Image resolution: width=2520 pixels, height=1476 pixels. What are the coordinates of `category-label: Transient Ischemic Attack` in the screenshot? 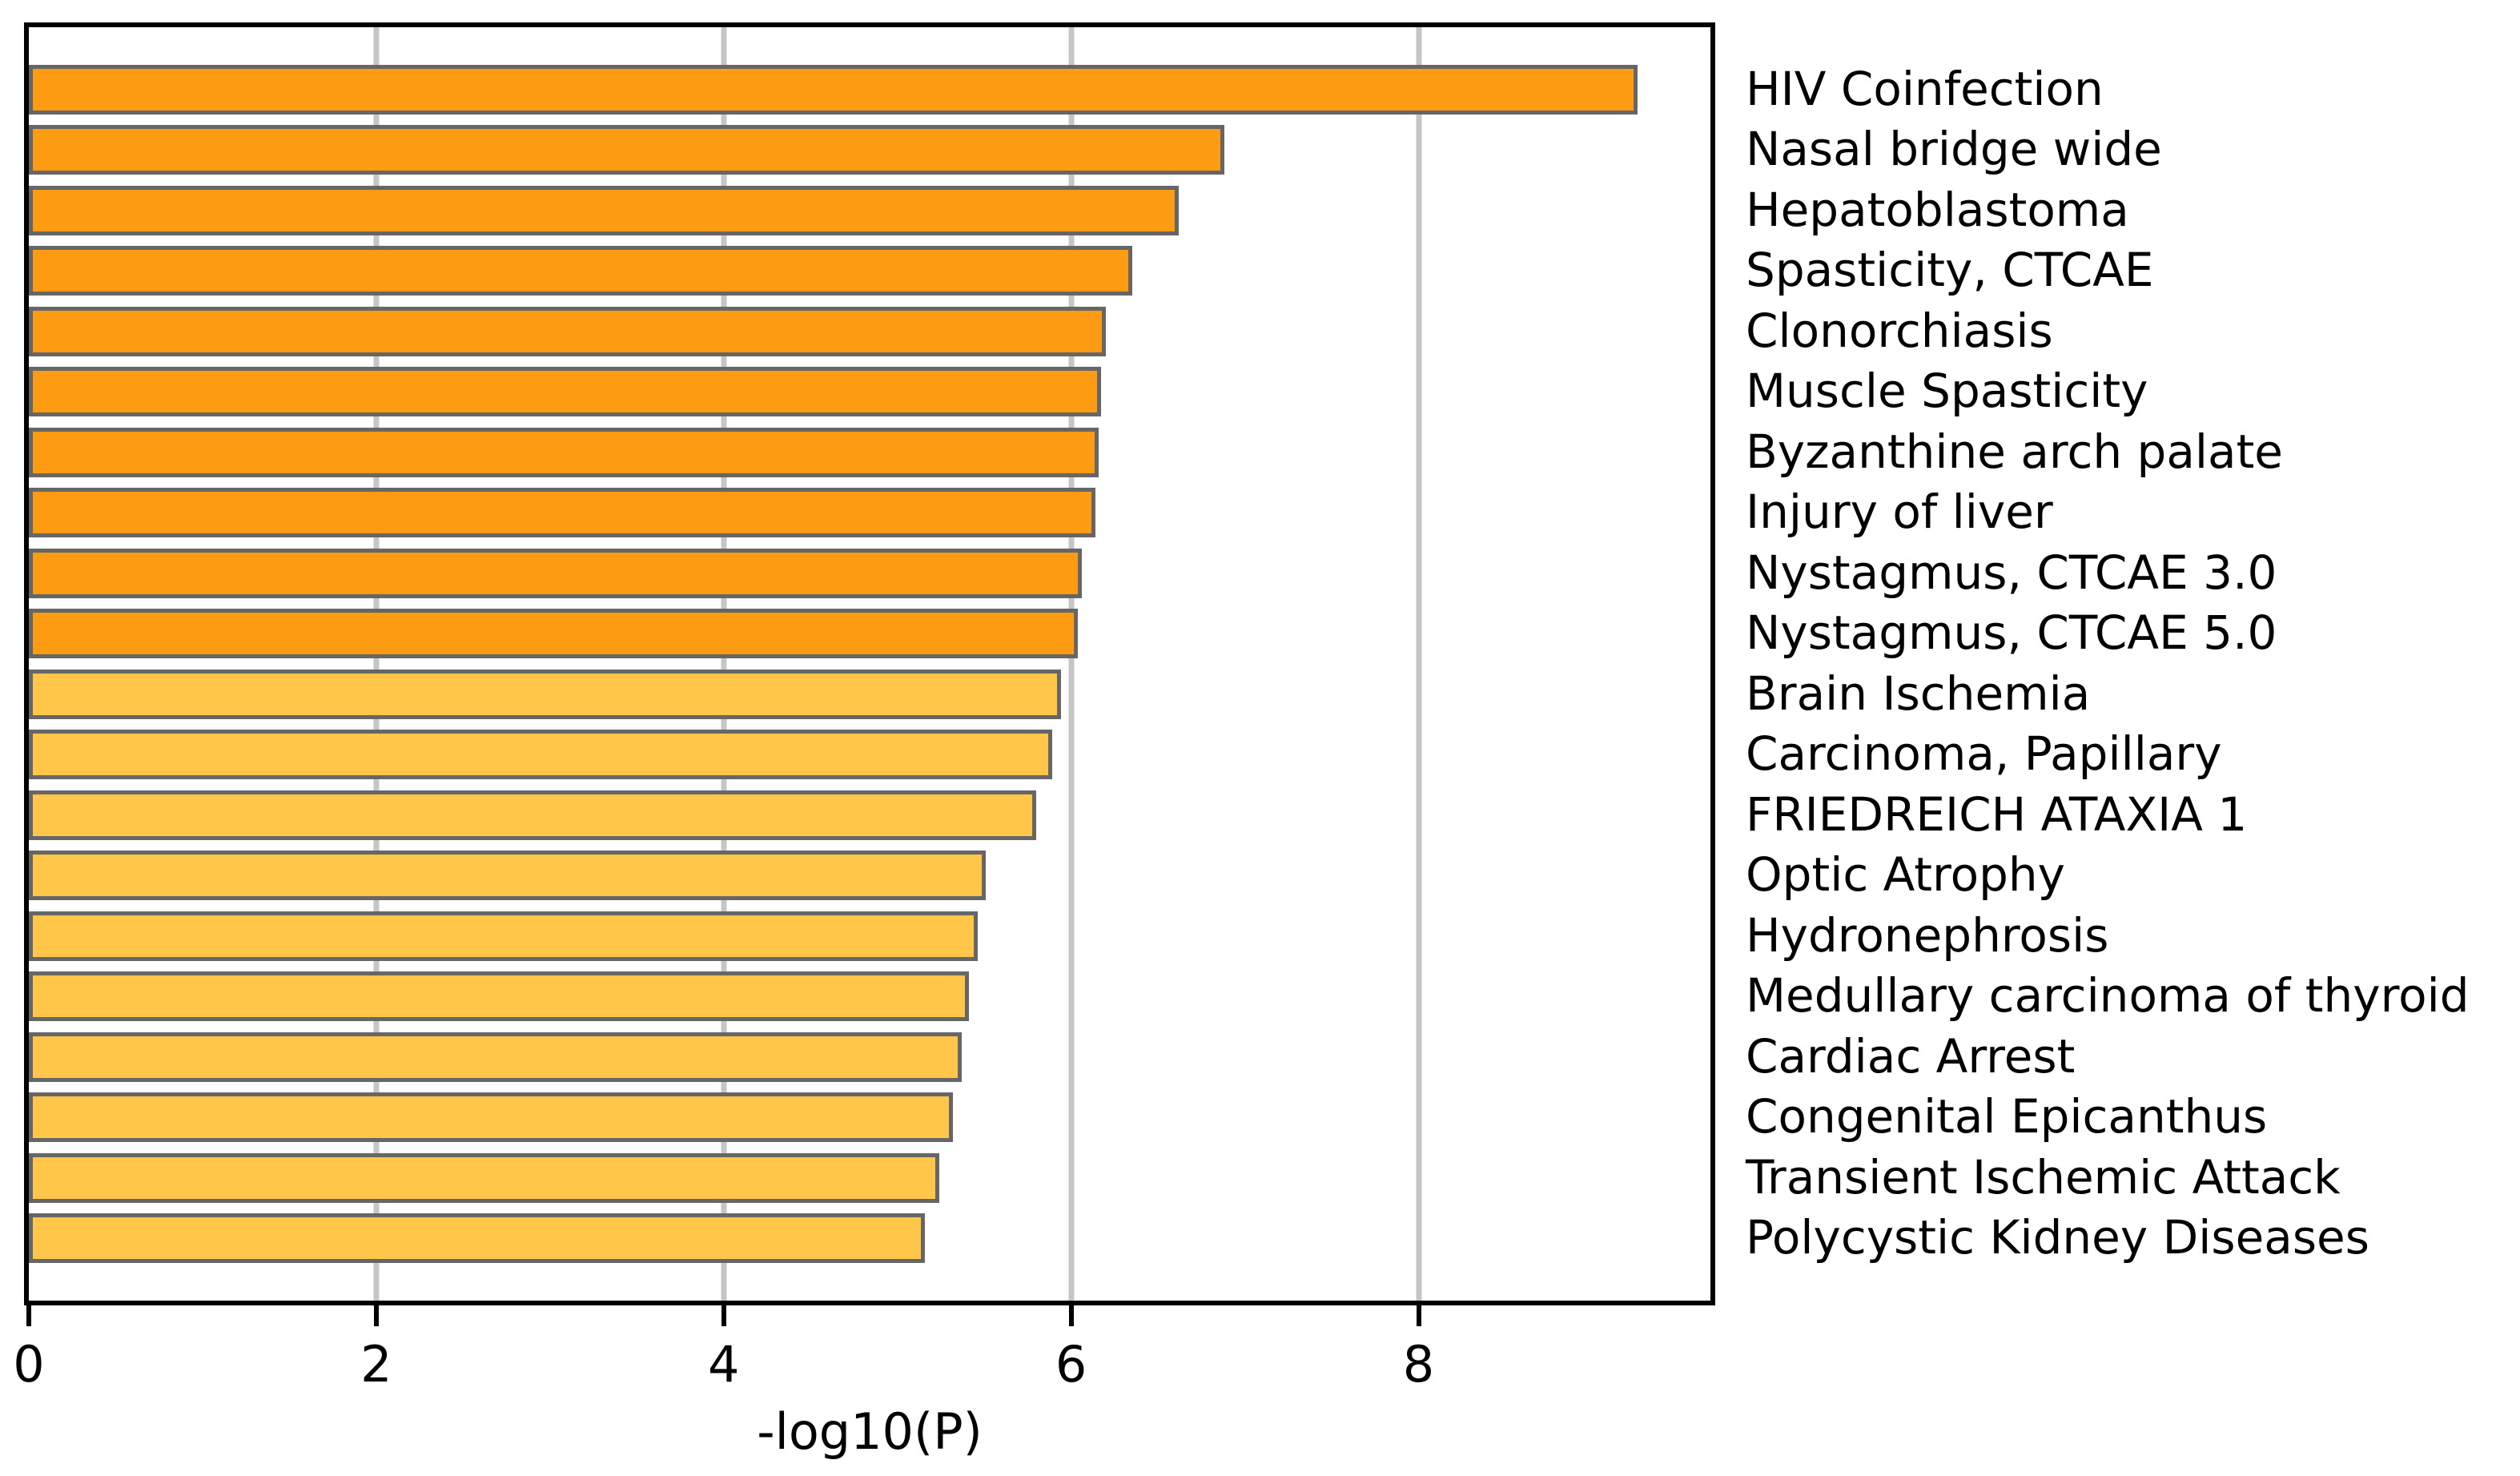 It's located at (2043, 1177).